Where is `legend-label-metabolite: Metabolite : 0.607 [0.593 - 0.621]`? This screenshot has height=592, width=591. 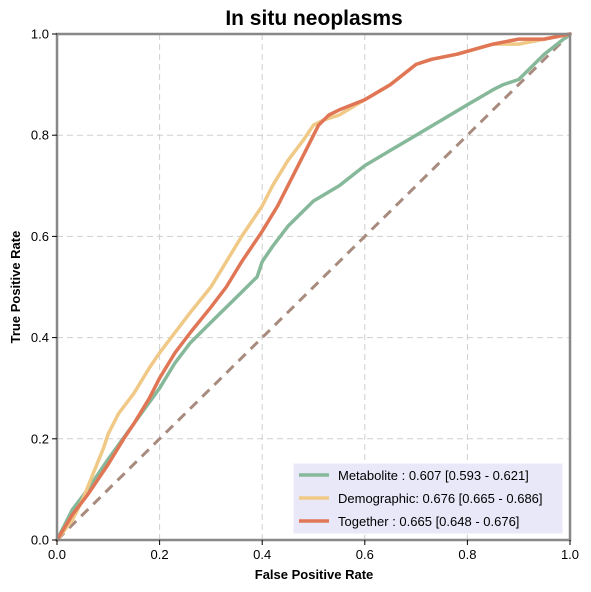
legend-label-metabolite: Metabolite : 0.607 [0.593 - 0.621] is located at coordinates (433, 475).